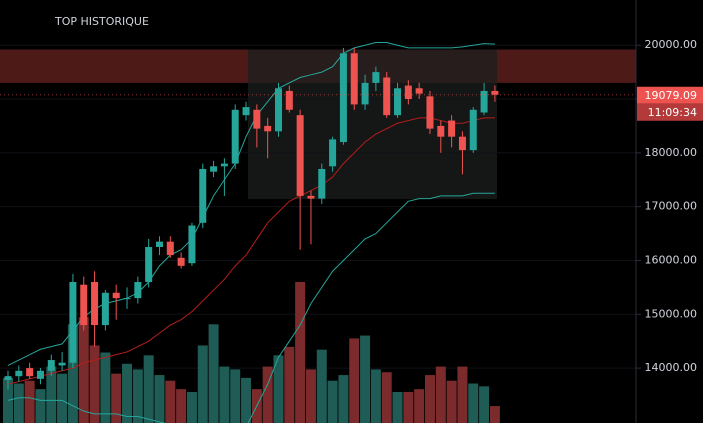  What do you see at coordinates (372, 124) in the screenshot?
I see `range-box` at bounding box center [372, 124].